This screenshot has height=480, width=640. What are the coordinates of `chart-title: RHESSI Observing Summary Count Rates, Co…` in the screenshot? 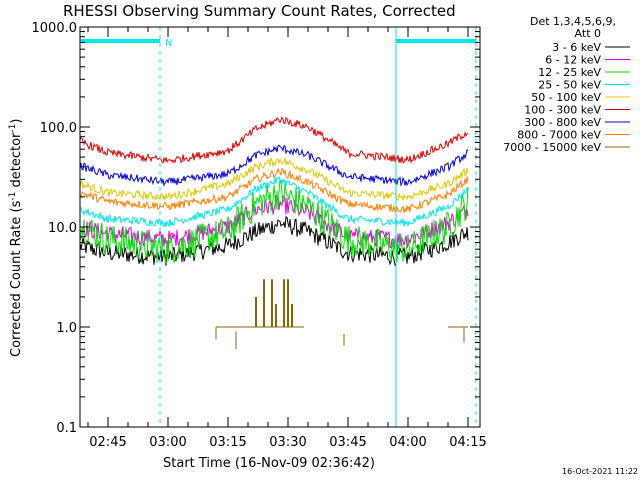 It's located at (259, 11).